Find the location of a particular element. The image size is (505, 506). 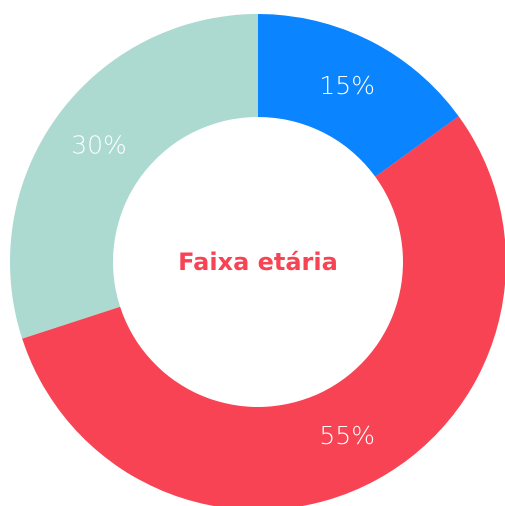

donut-segment is located at coordinates (358, 95).